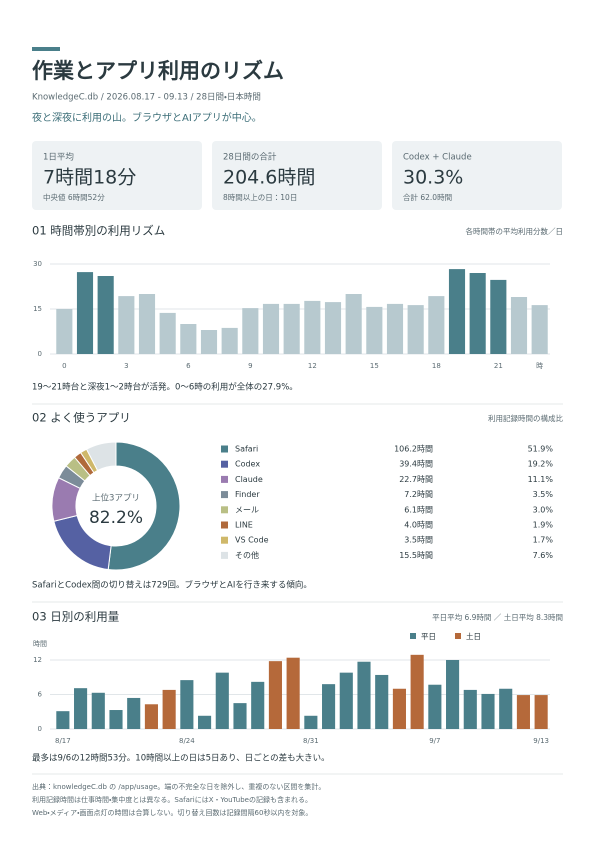  Describe the element at coordinates (37, 264) in the screenshot. I see `y-tick-label: 30` at that location.